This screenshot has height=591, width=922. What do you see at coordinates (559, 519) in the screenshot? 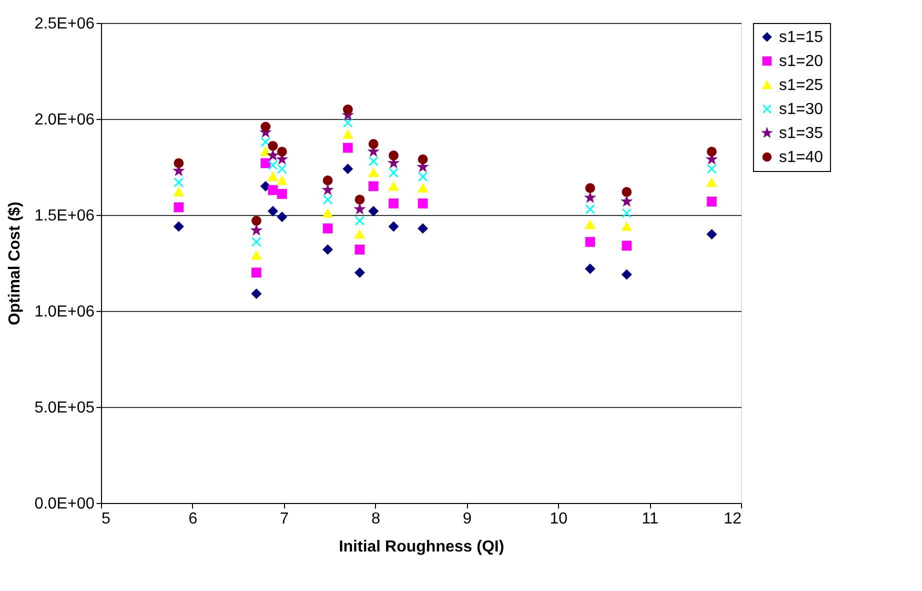
I see `x-tick-label: 10` at bounding box center [559, 519].